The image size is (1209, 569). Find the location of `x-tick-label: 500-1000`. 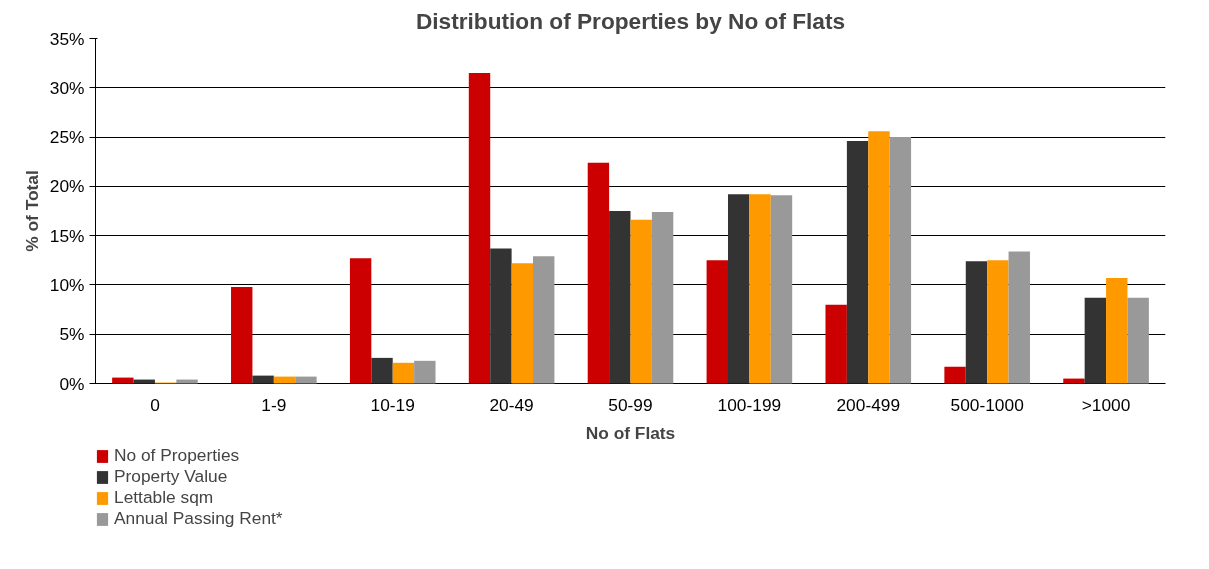

x-tick-label: 500-1000 is located at coordinates (987, 404).